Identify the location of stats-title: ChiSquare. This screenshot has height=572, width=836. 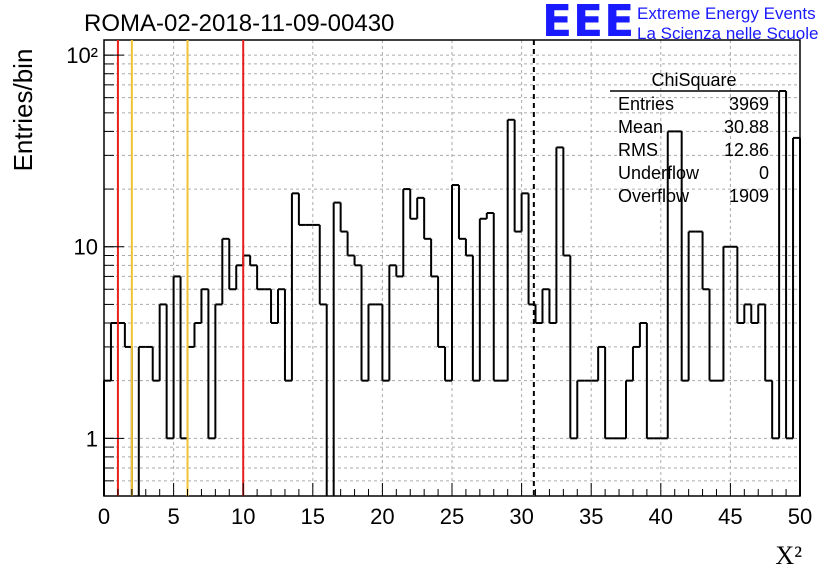
(693, 80).